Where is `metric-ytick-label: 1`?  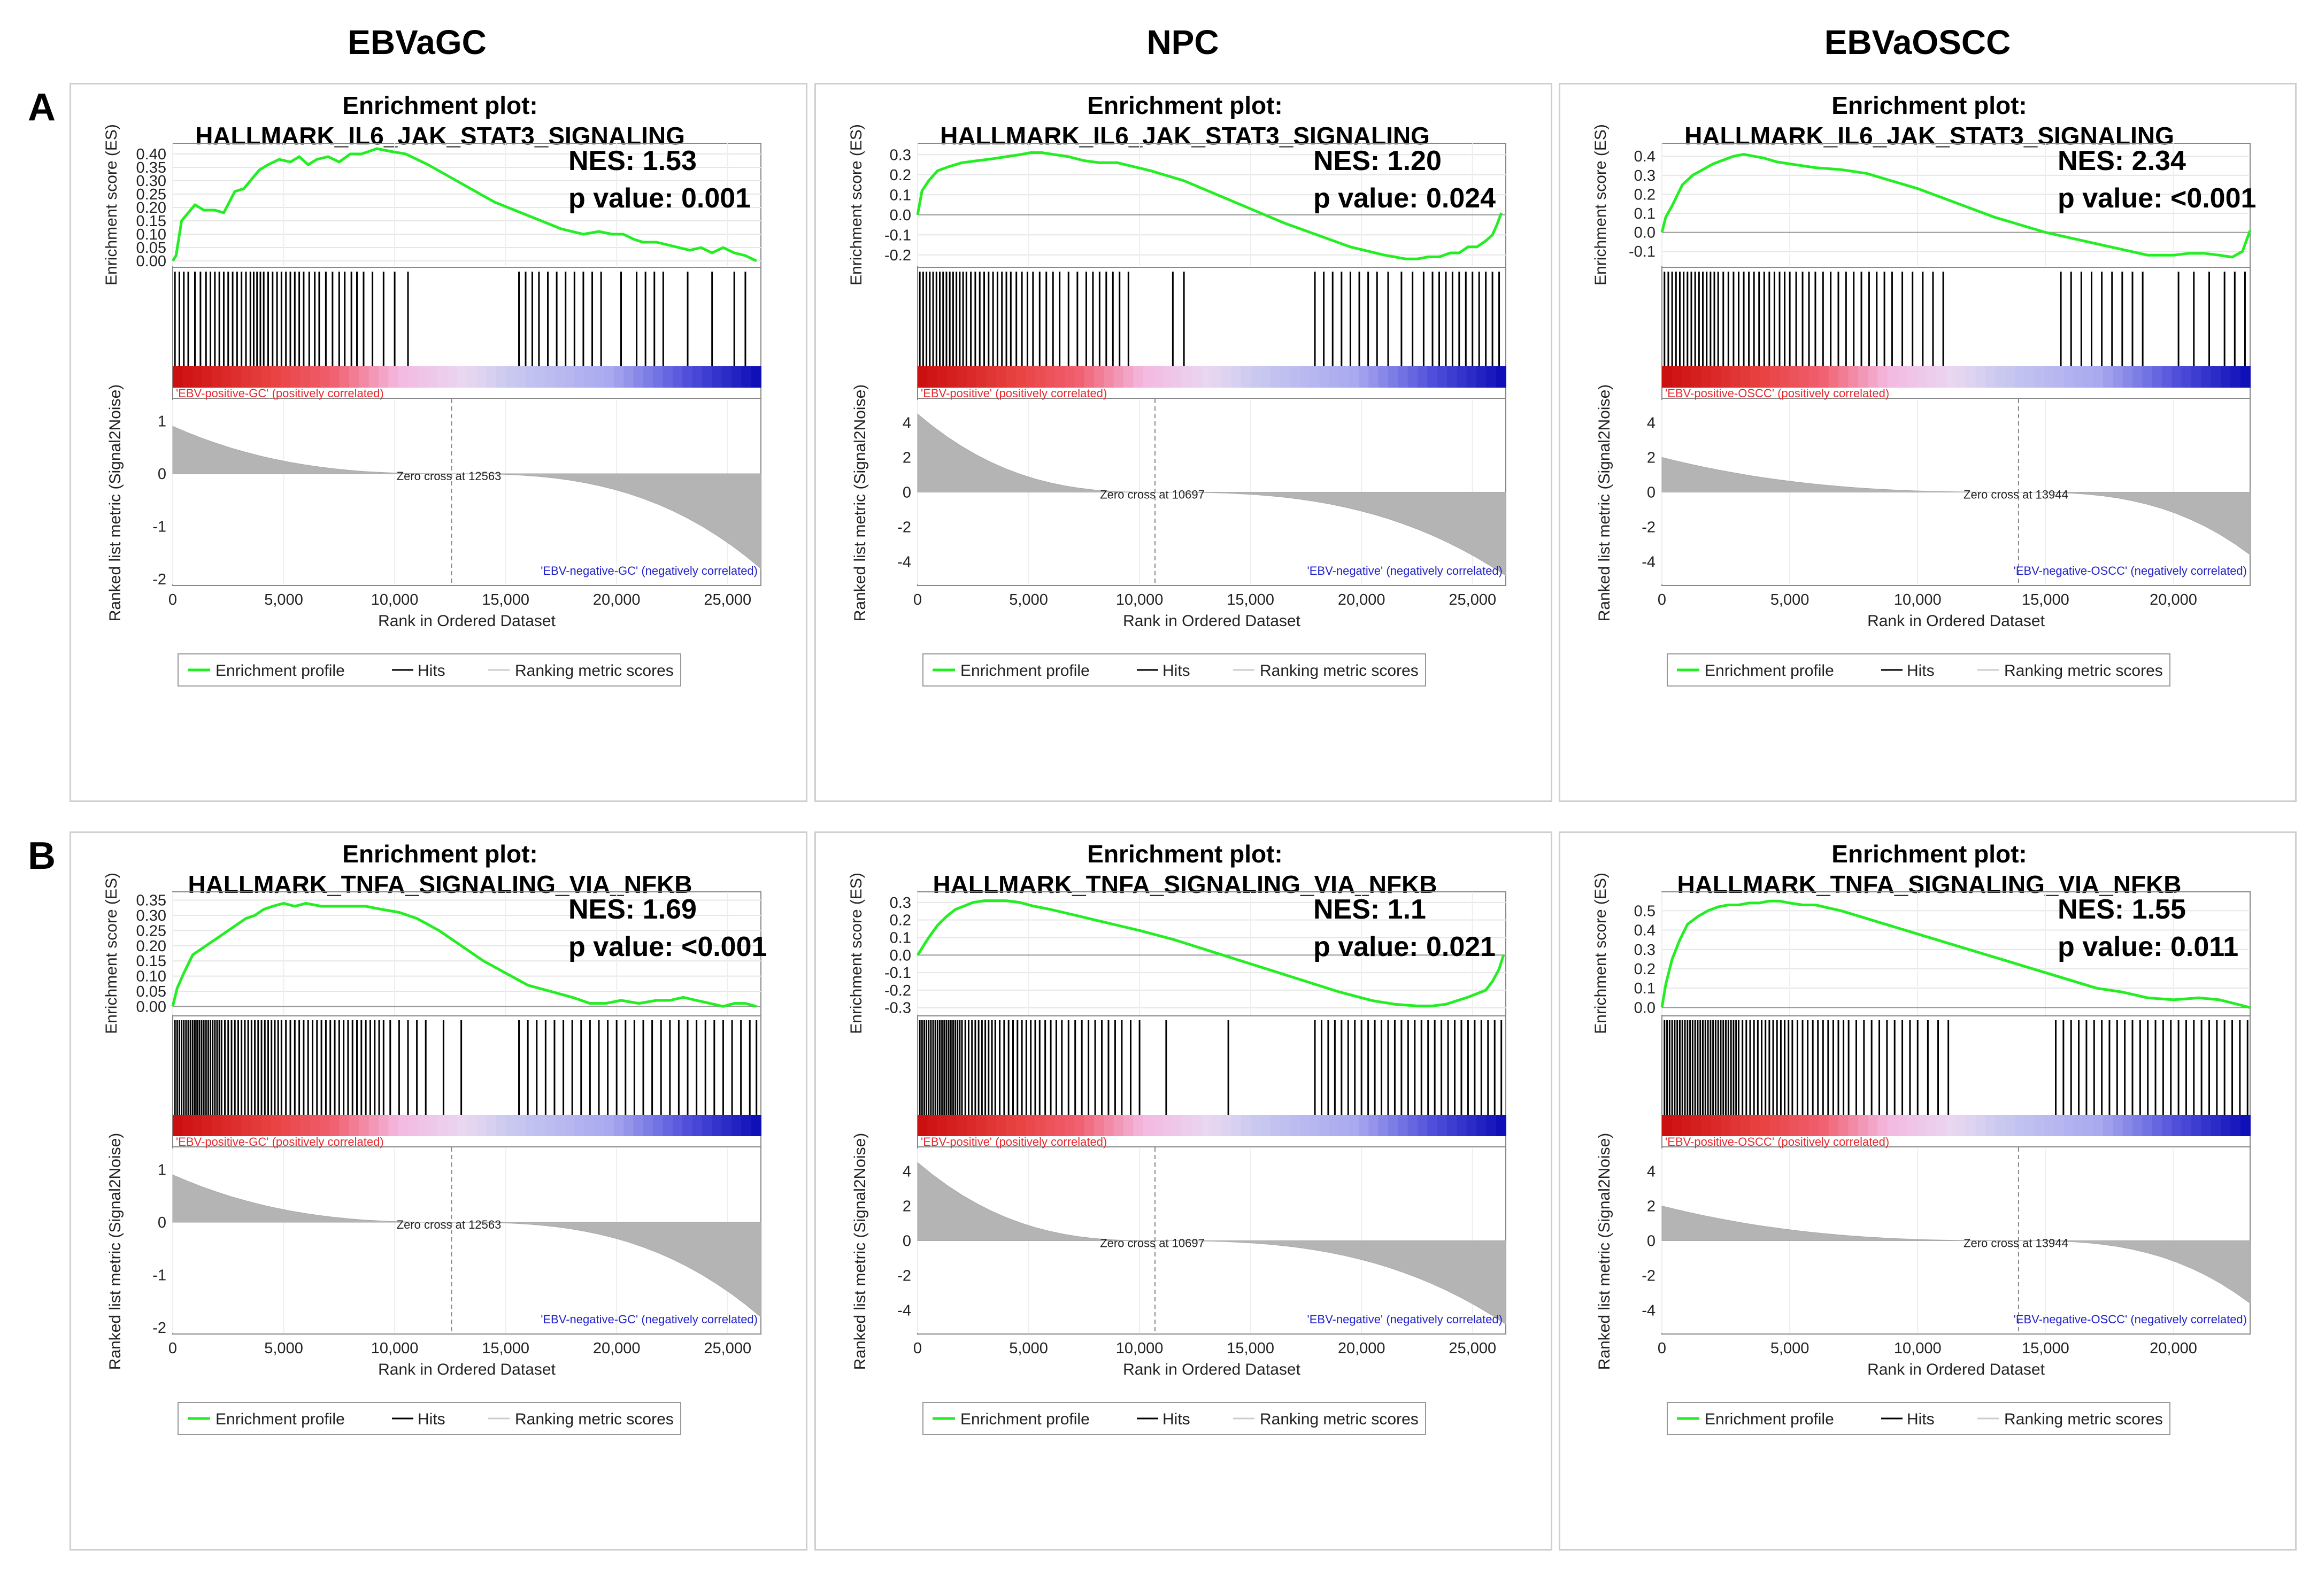
metric-ytick-label: 1 is located at coordinates (162, 421).